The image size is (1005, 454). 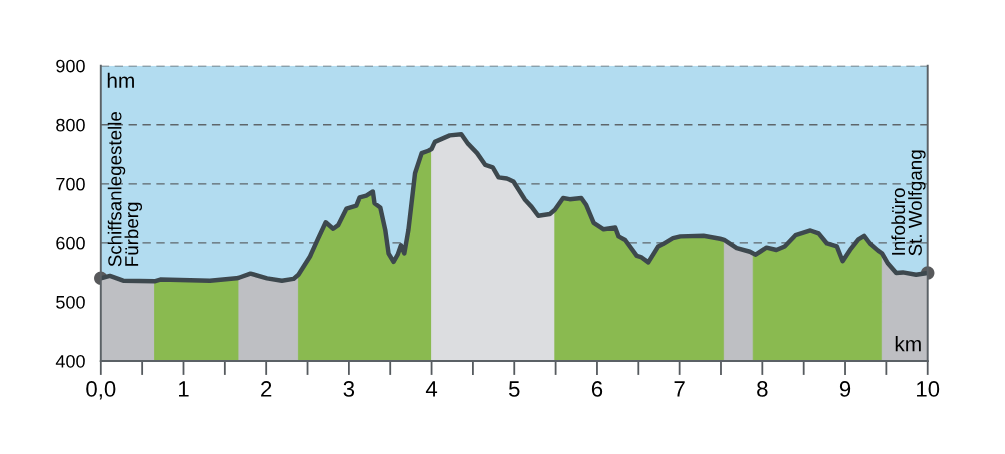 What do you see at coordinates (125, 189) in the screenshot?
I see `annotation: Schiffsanlegestelle Fürberg` at bounding box center [125, 189].